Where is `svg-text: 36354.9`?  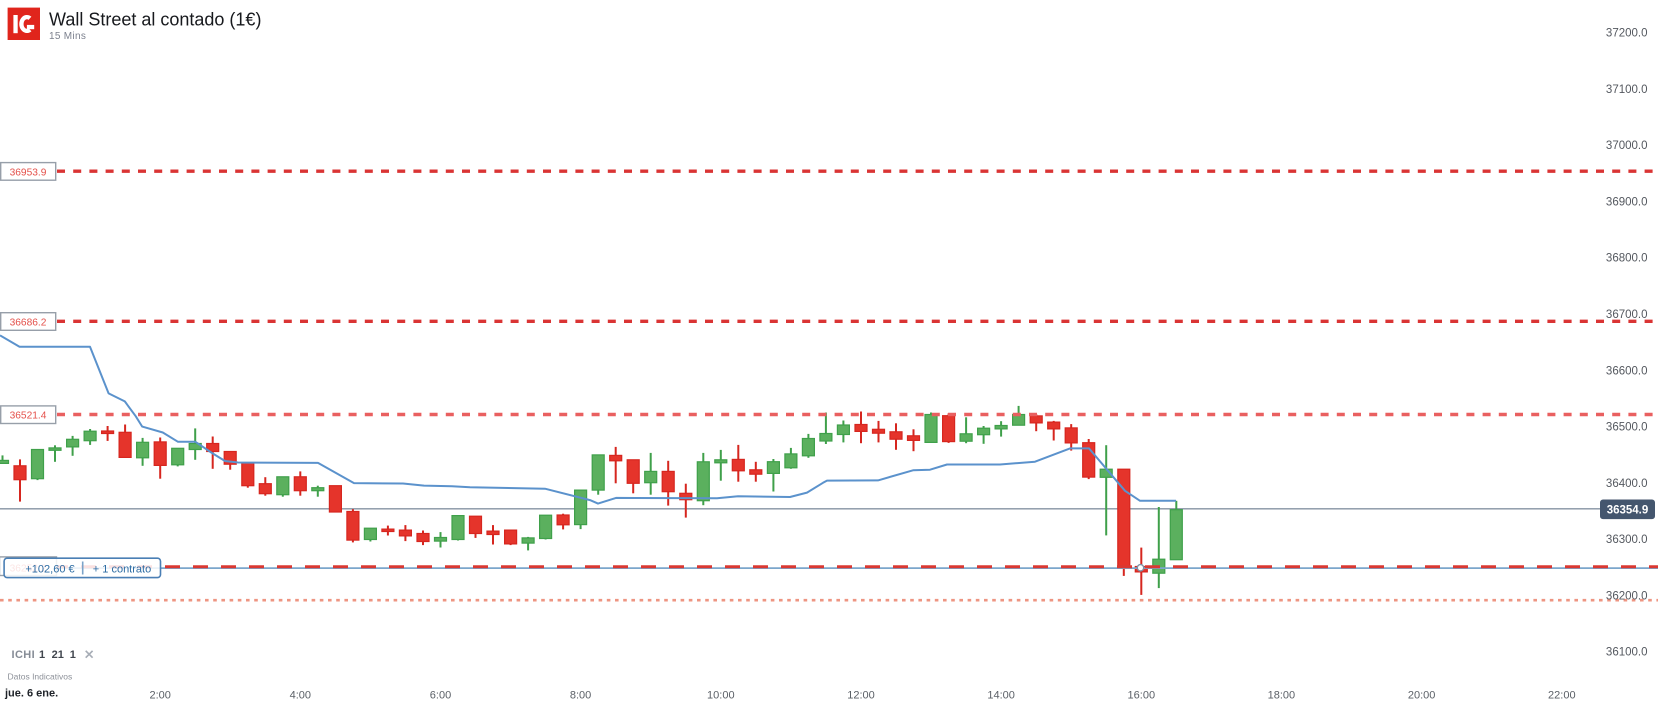
svg-text: 36354.9 is located at coordinates (1628, 511).